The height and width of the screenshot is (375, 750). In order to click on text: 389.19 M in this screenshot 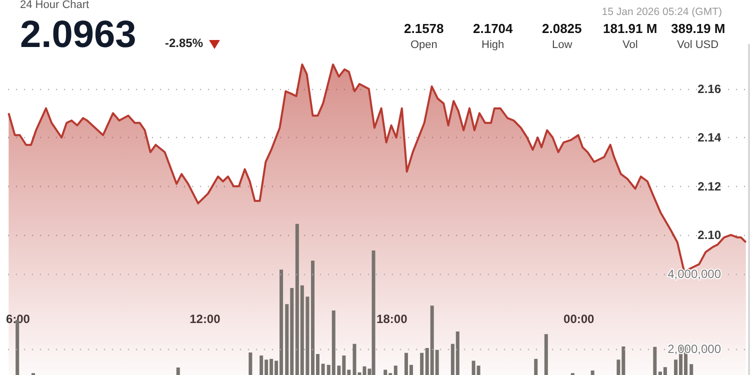, I will do `click(698, 28)`.